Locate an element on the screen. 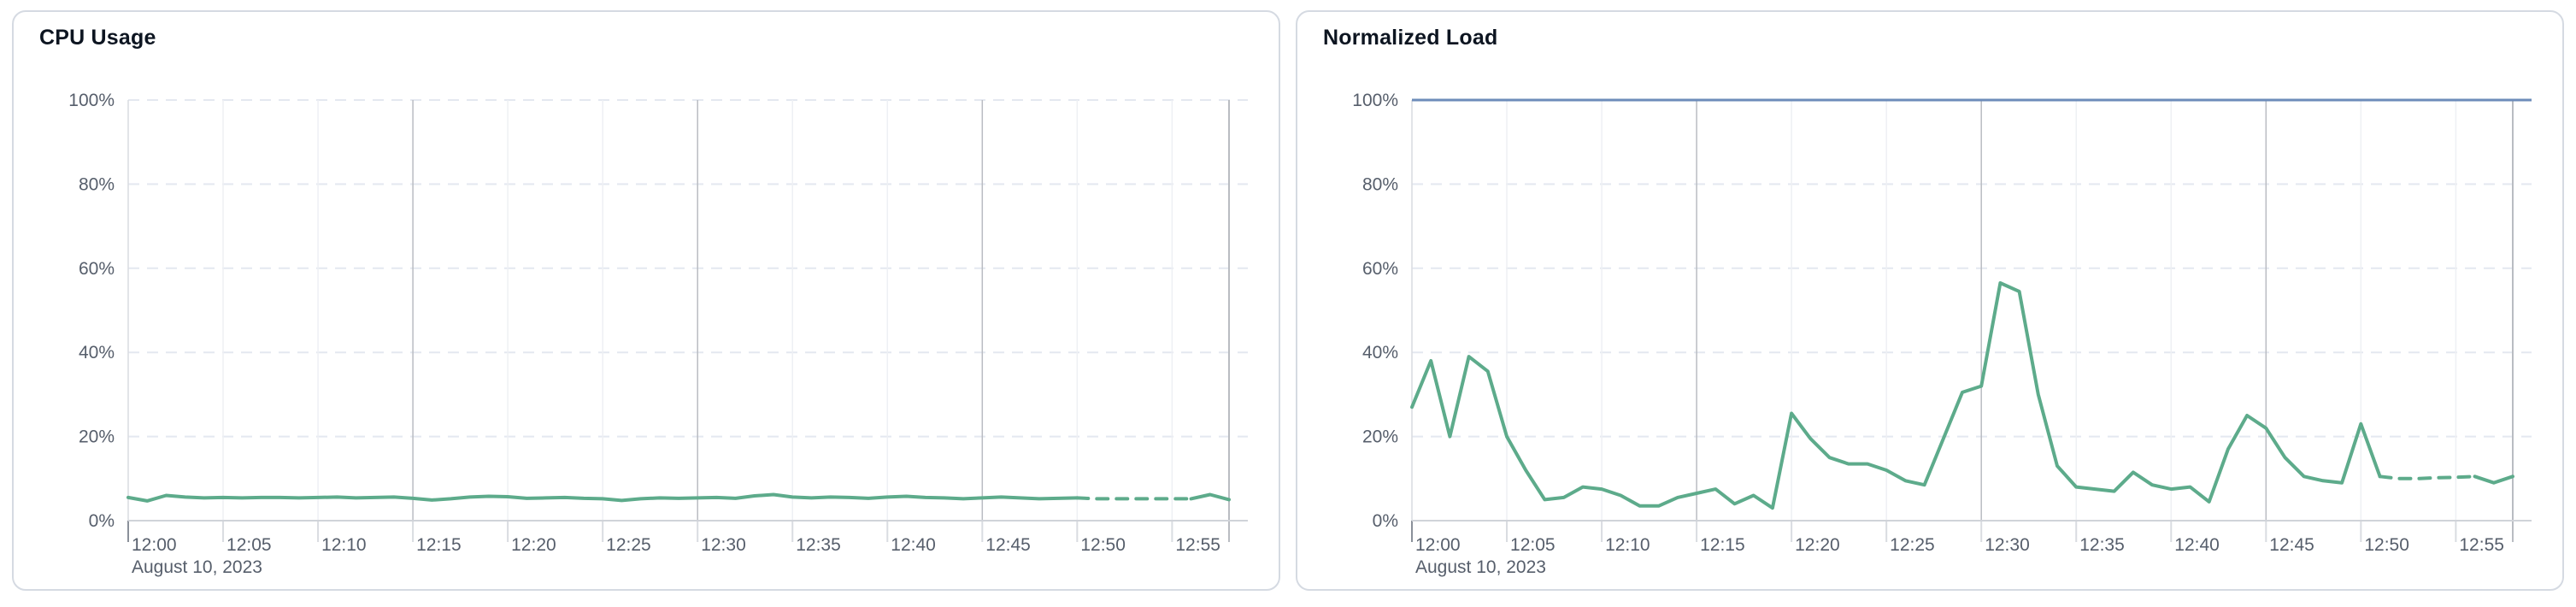  normalized-load-line-dashed is located at coordinates (2427, 477).